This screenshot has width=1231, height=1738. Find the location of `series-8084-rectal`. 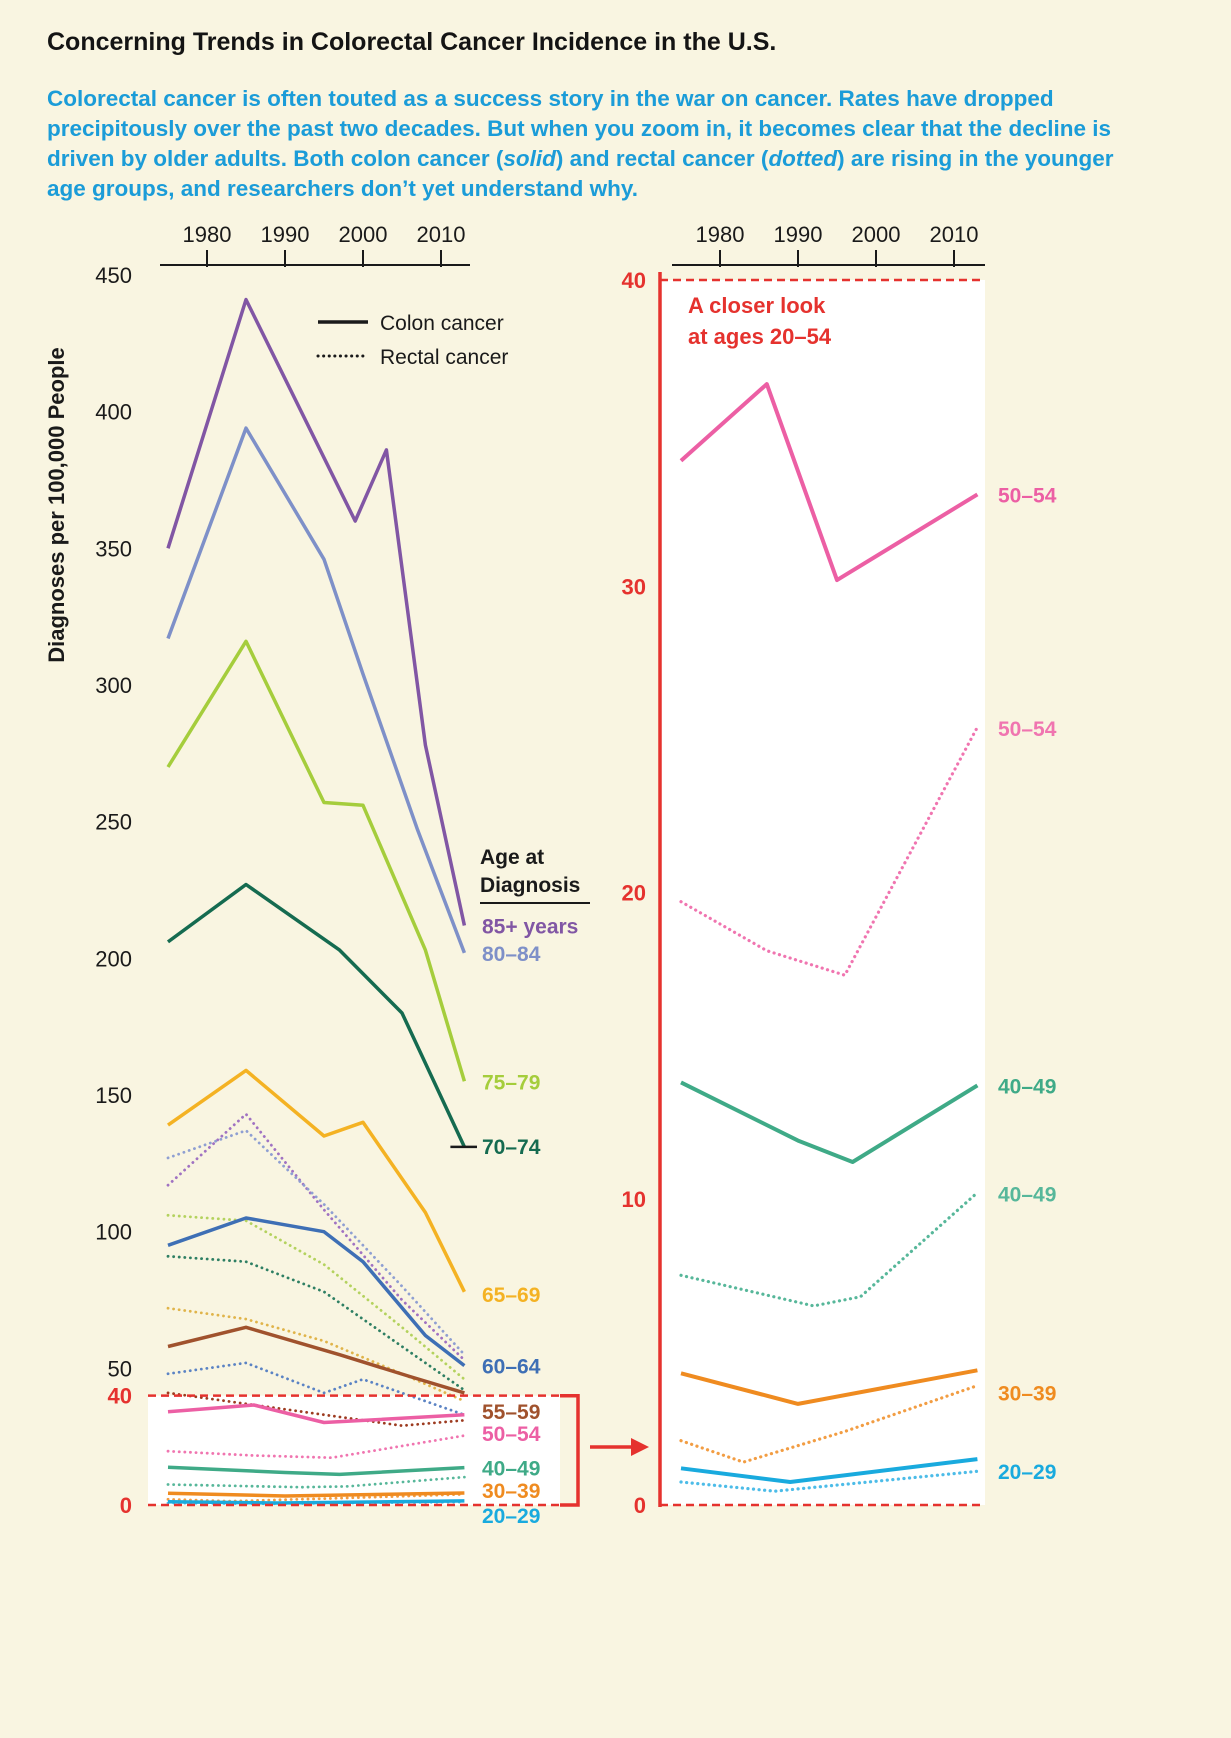

series-8084-rectal is located at coordinates (316, 1243).